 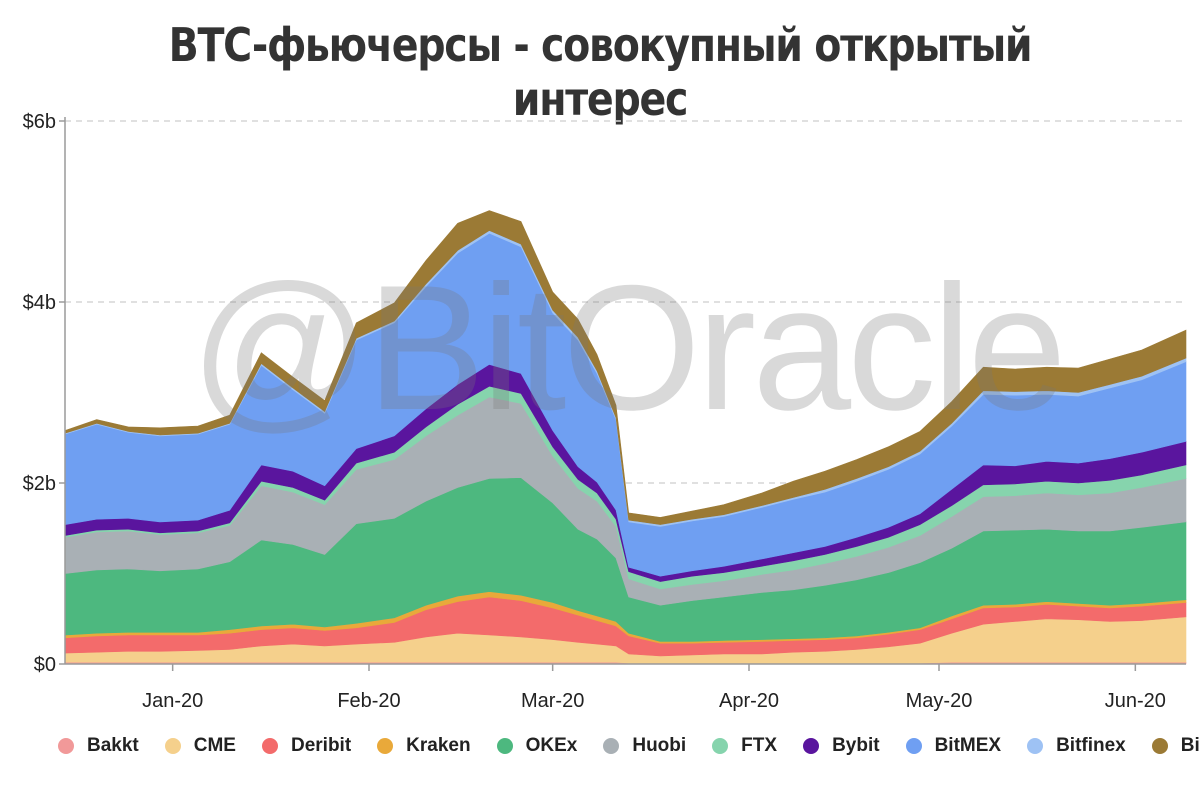 I want to click on legend-label: FTX, so click(x=759, y=745).